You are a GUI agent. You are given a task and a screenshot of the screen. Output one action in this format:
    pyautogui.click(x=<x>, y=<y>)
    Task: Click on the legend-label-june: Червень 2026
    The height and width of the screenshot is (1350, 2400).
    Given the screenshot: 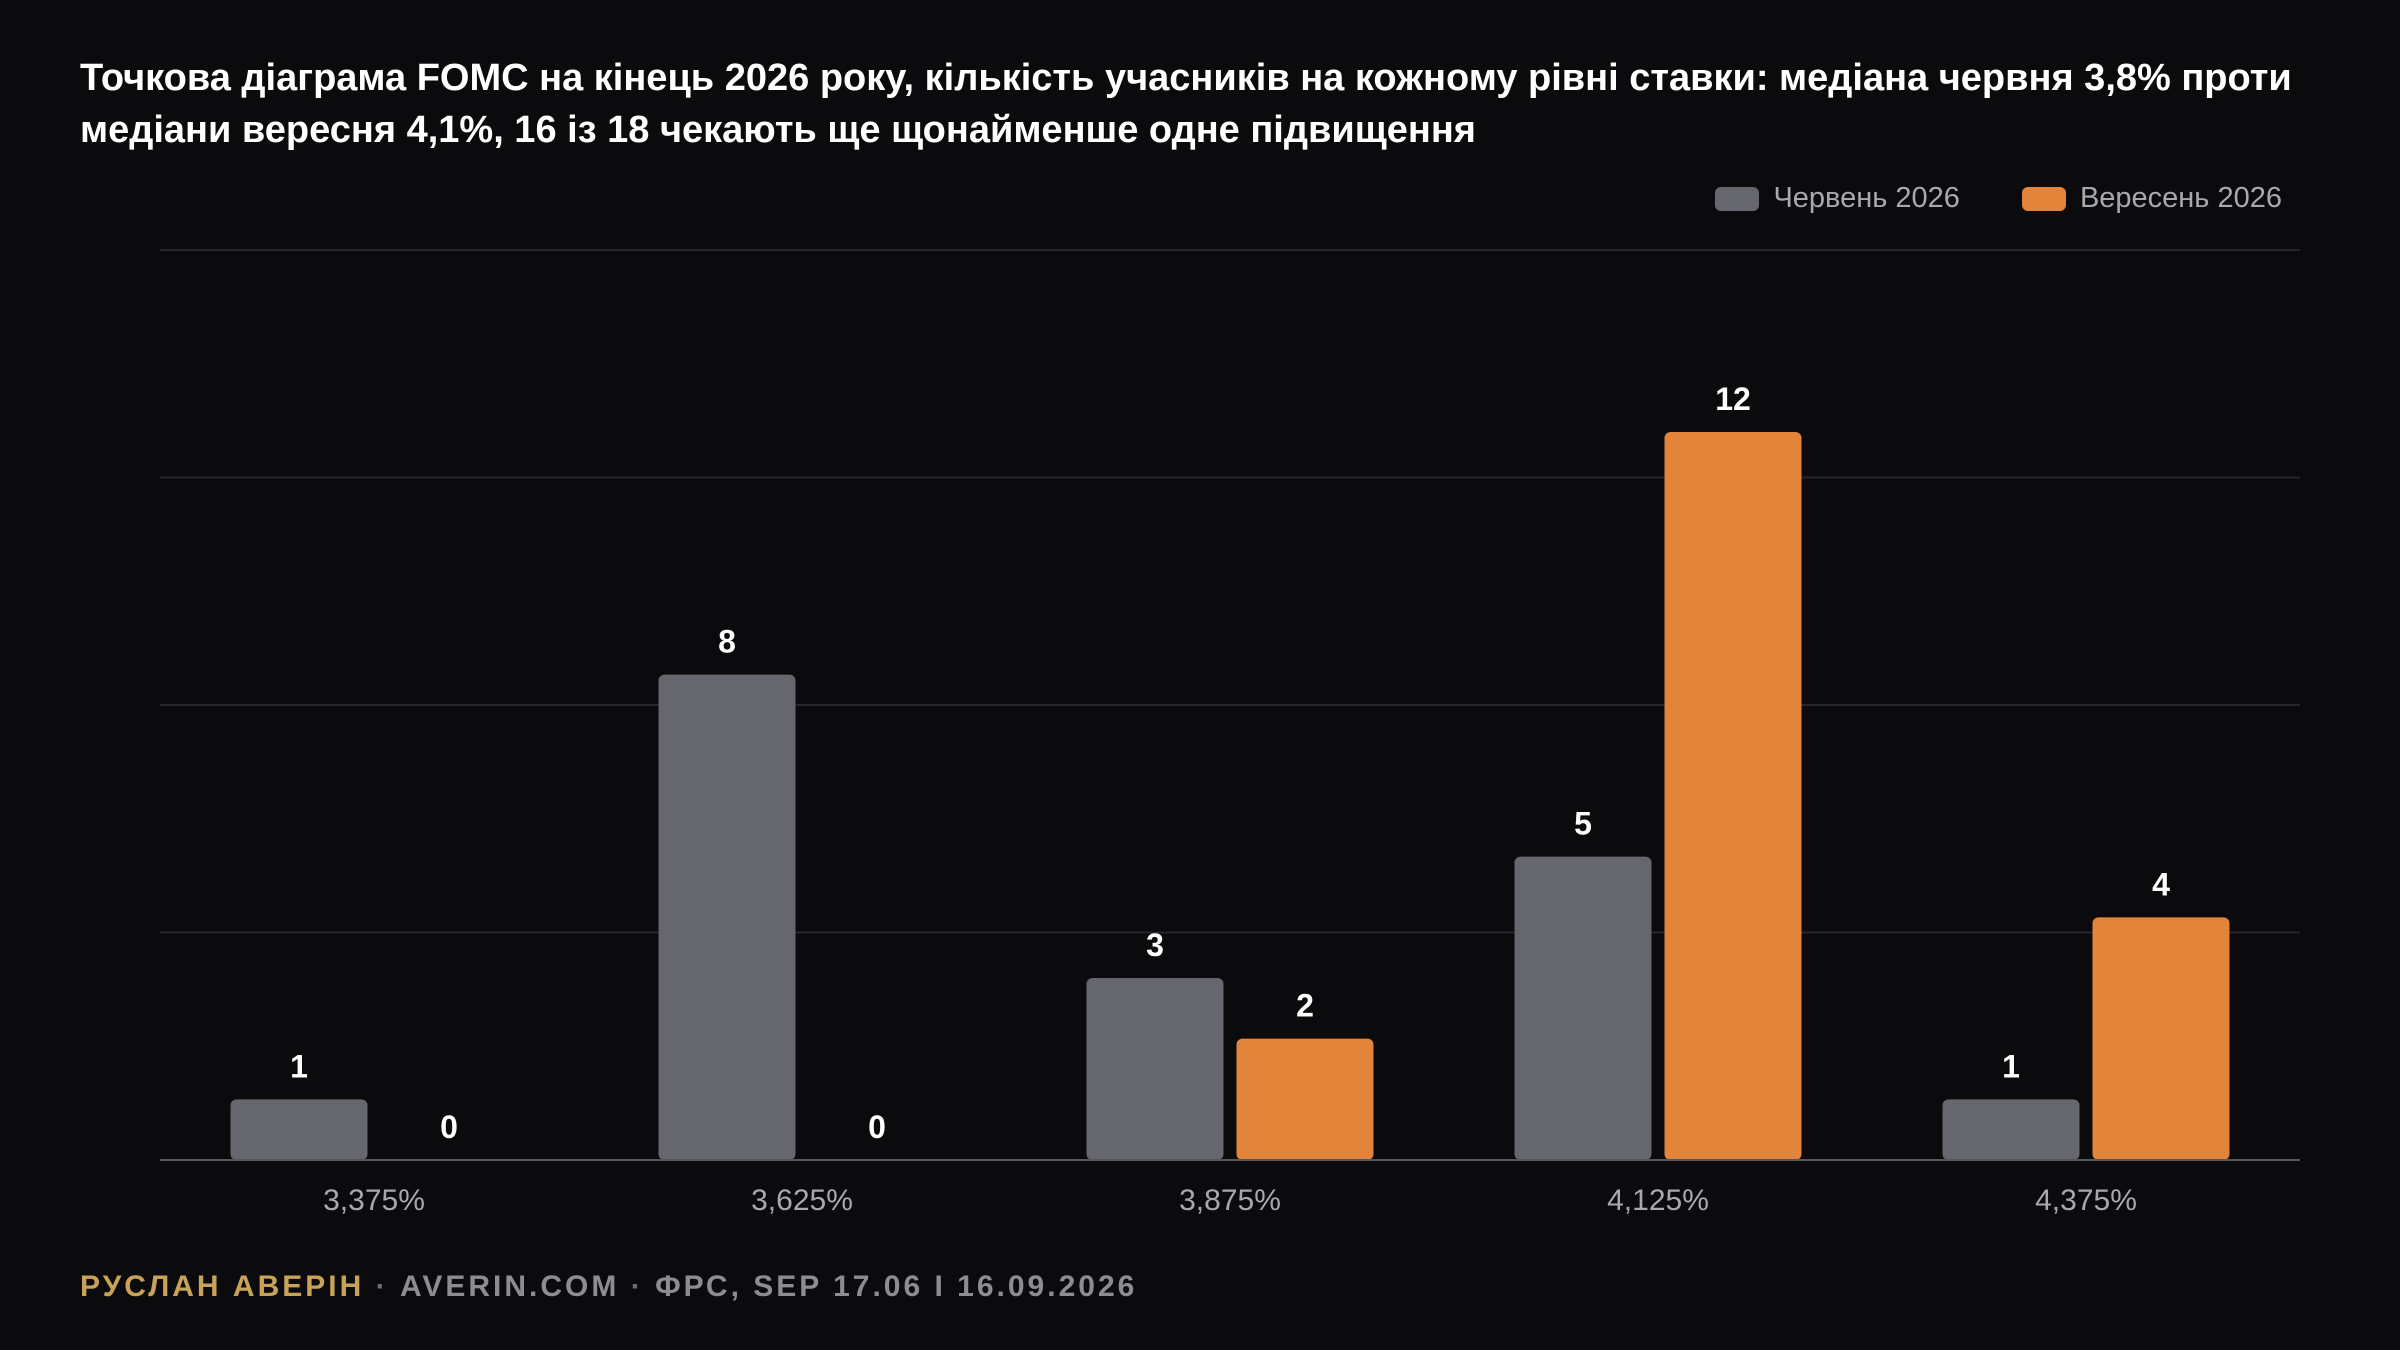 What is the action you would take?
    pyautogui.click(x=1866, y=198)
    